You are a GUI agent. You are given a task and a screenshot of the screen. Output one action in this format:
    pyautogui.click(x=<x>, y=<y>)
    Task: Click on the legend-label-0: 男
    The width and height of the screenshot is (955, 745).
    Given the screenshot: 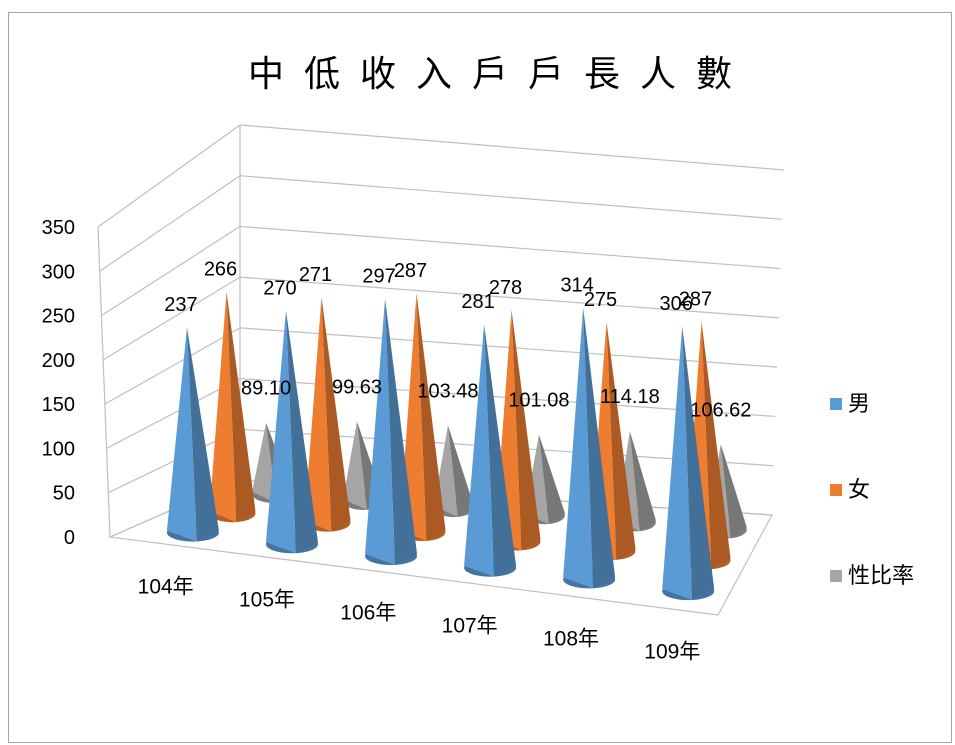 What is the action you would take?
    pyautogui.click(x=859, y=404)
    